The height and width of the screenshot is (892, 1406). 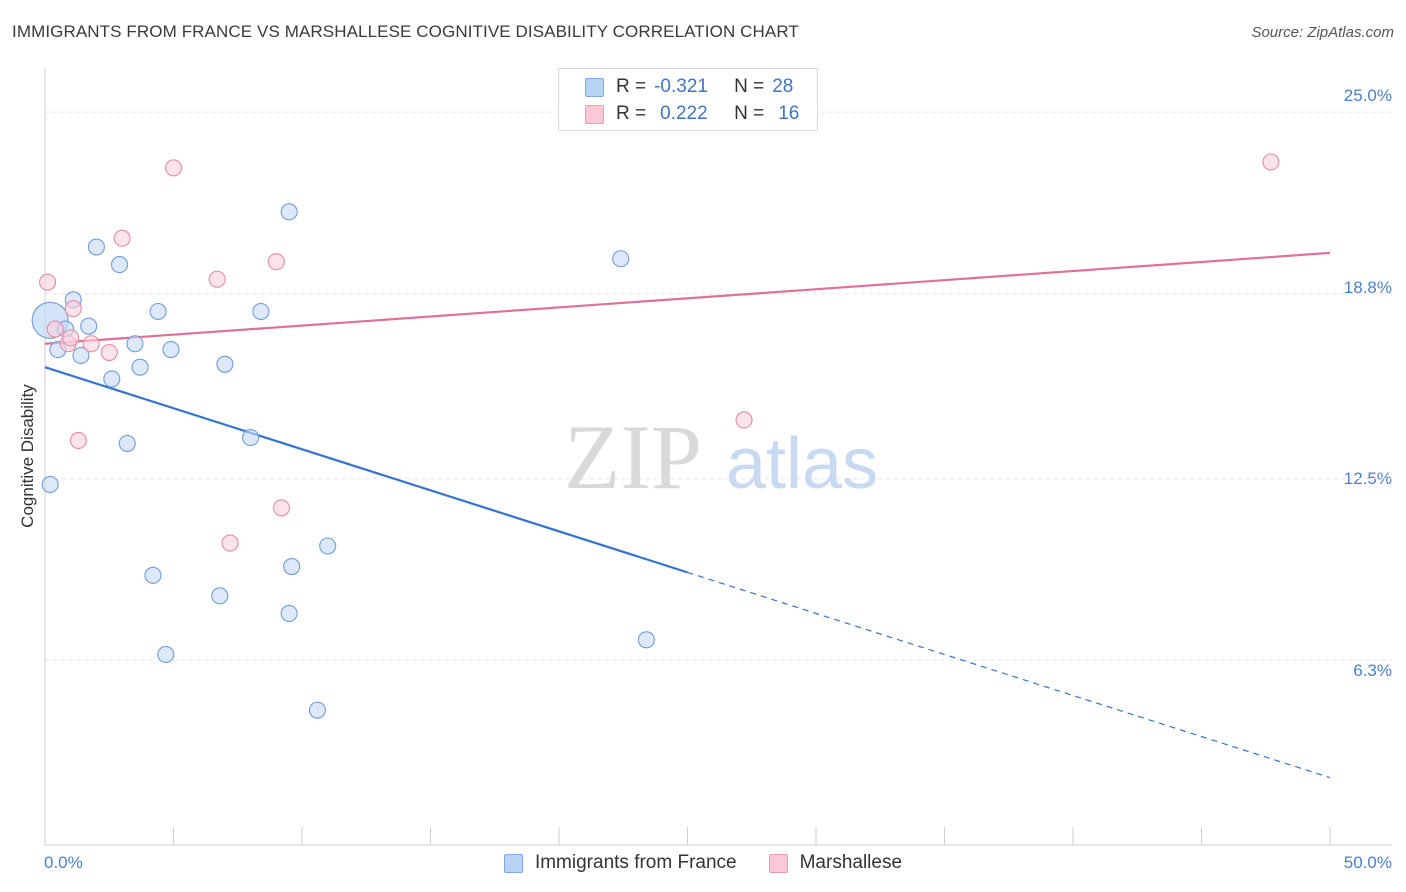 What do you see at coordinates (594, 114) in the screenshot?
I see `marshallese-swatch` at bounding box center [594, 114].